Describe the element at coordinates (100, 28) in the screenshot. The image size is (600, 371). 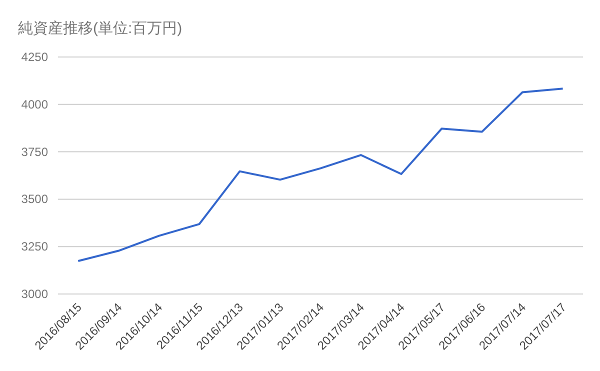
I see `chart-title: 純資産推移(単位:百万円)` at that location.